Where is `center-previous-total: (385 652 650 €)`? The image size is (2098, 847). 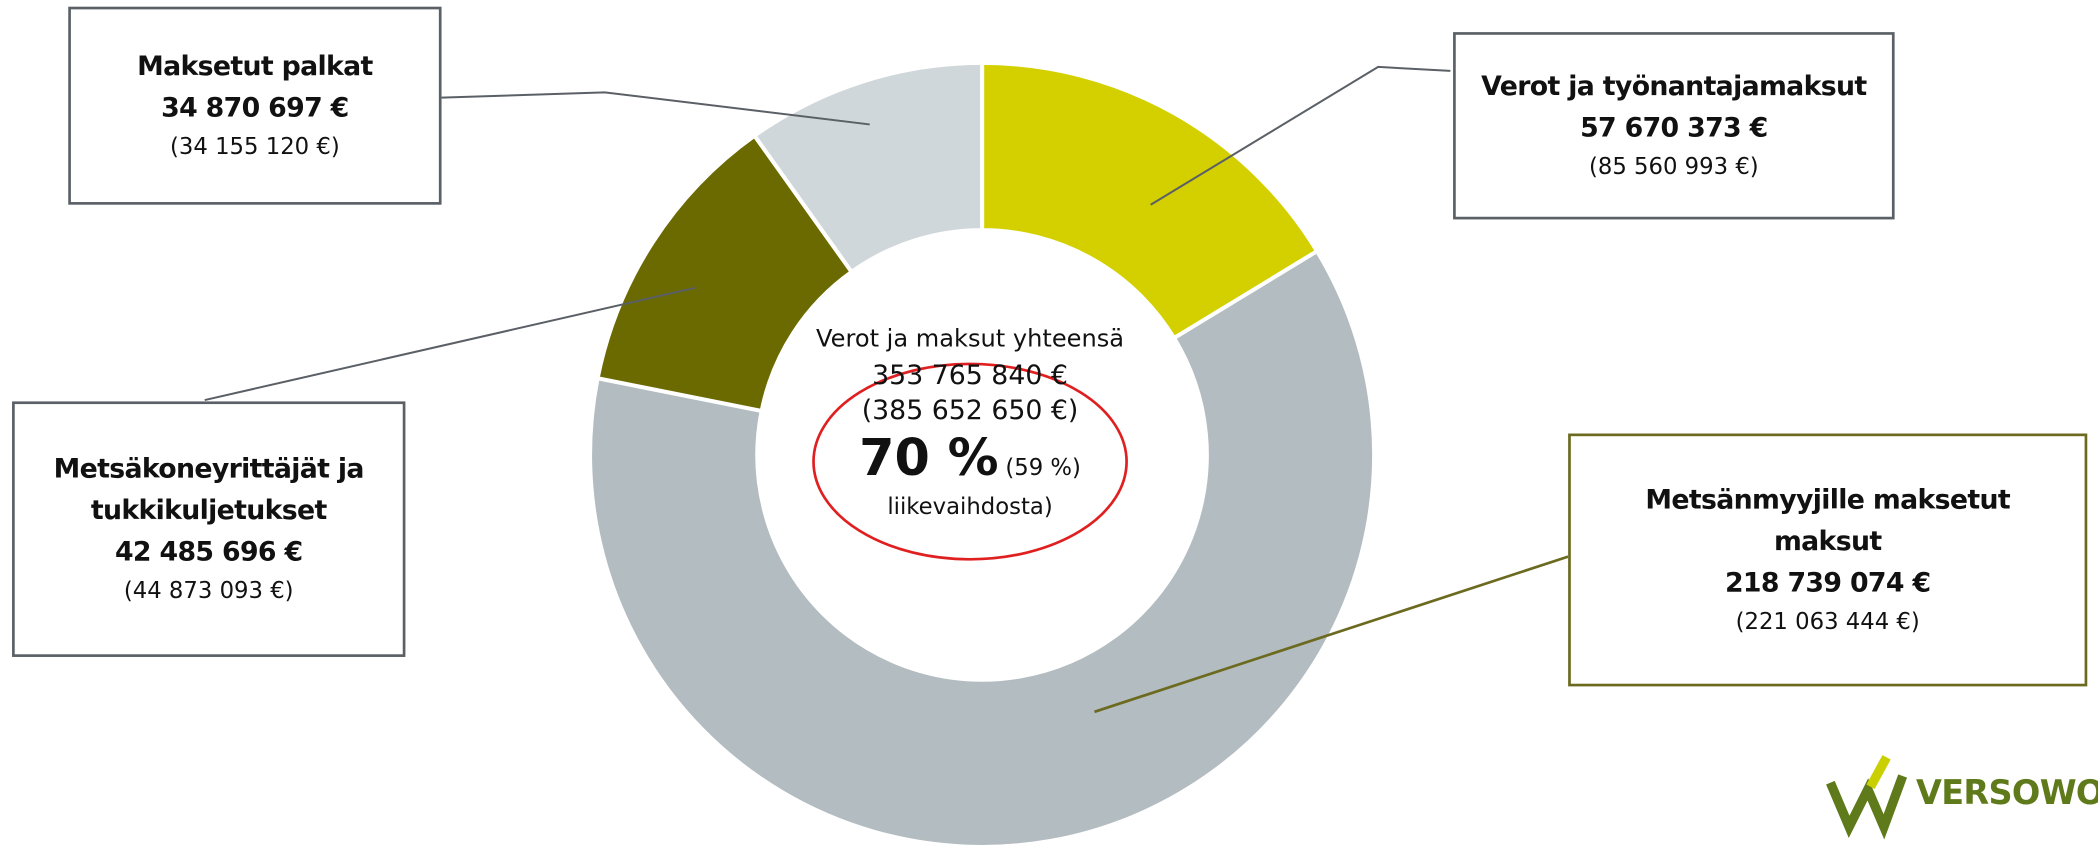
center-previous-total: (385 652 650 €) is located at coordinates (970, 409).